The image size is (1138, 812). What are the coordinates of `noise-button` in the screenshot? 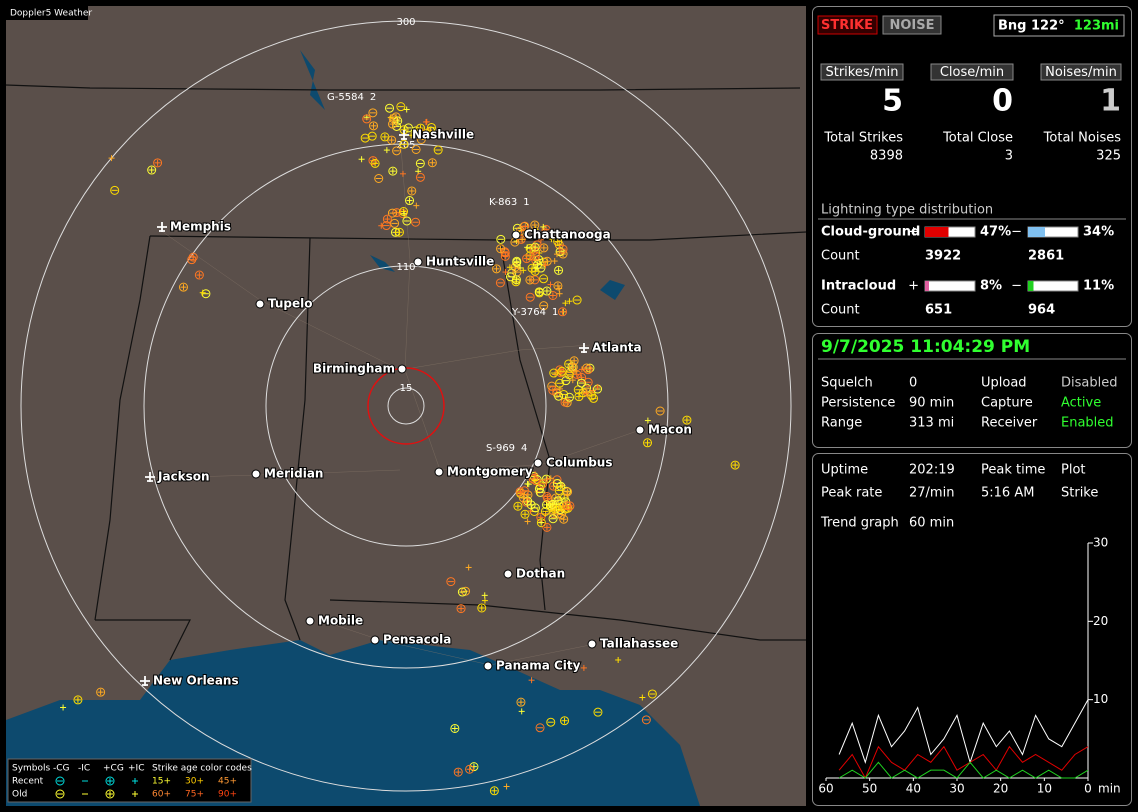 It's located at (912, 25).